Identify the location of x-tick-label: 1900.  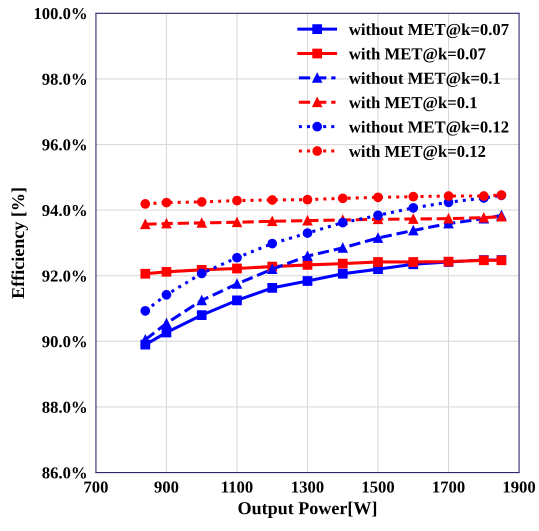
(520, 487).